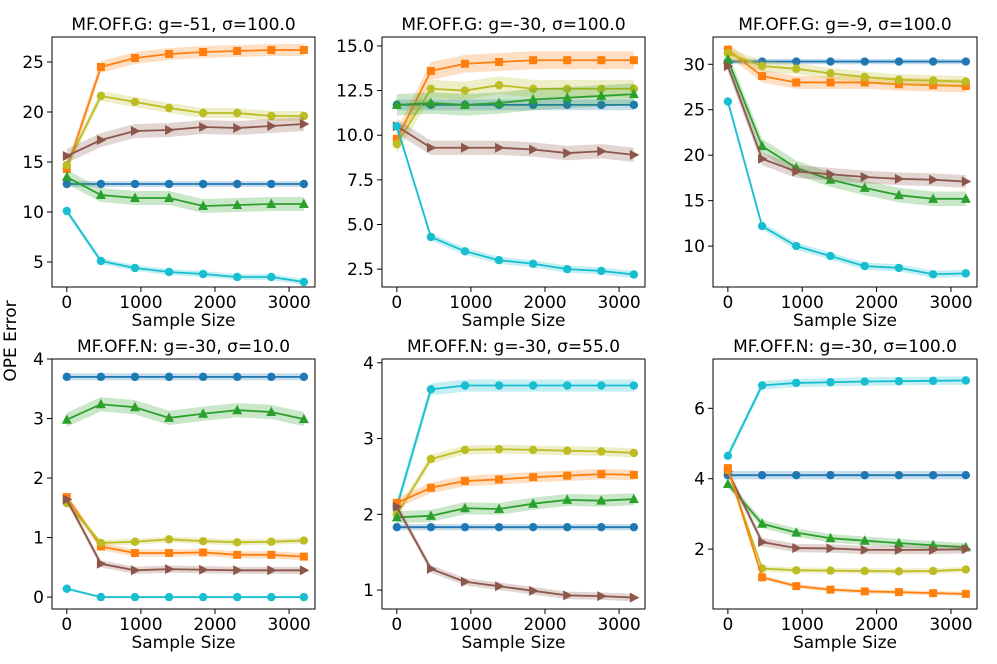 The height and width of the screenshot is (664, 997). Describe the element at coordinates (360, 226) in the screenshot. I see `y-tick-label: 5.0` at that location.